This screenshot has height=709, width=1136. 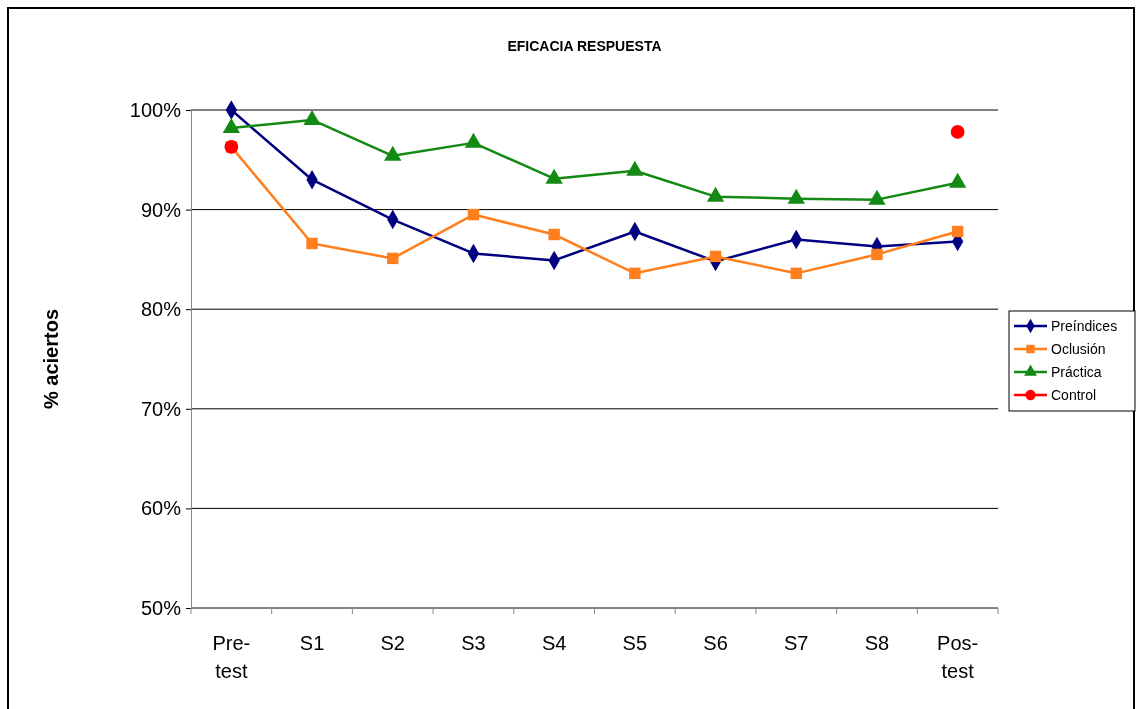 What do you see at coordinates (473, 643) in the screenshot?
I see `x-tick-label: S3` at bounding box center [473, 643].